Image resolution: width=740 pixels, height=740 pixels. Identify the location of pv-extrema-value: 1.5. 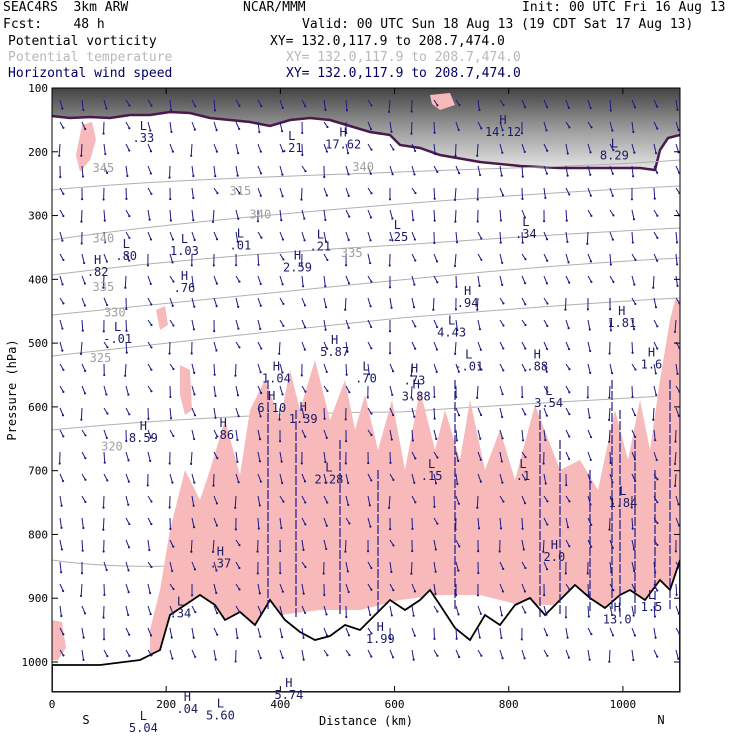
(652, 607).